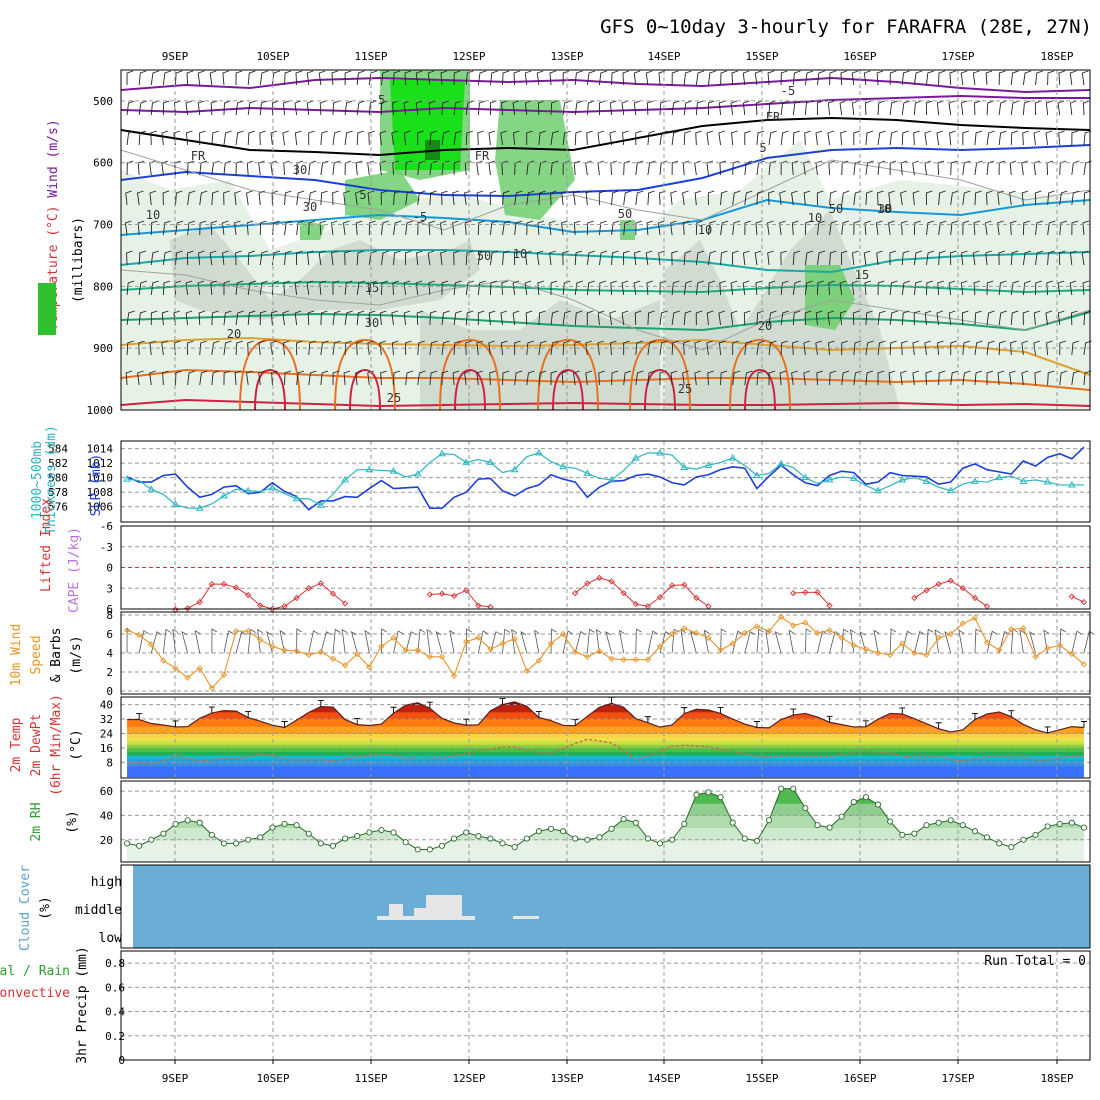 Image resolution: width=1100 pixels, height=1100 pixels. I want to click on dewpoint-line, so click(605, 751).